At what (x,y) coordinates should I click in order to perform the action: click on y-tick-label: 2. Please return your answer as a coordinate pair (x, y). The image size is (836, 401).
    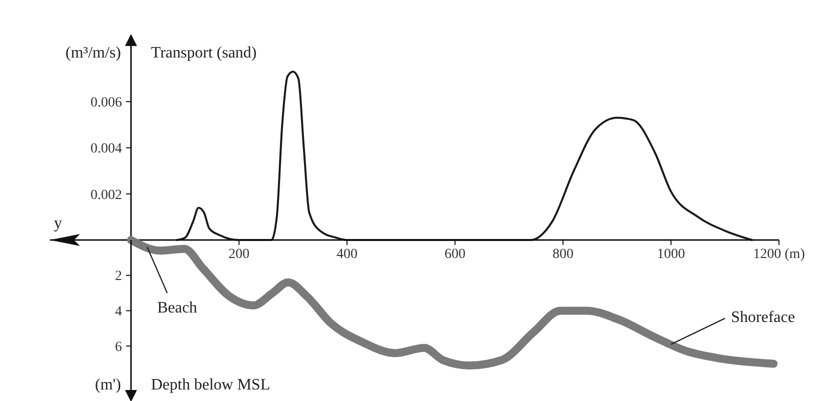
    Looking at the image, I should click on (118, 276).